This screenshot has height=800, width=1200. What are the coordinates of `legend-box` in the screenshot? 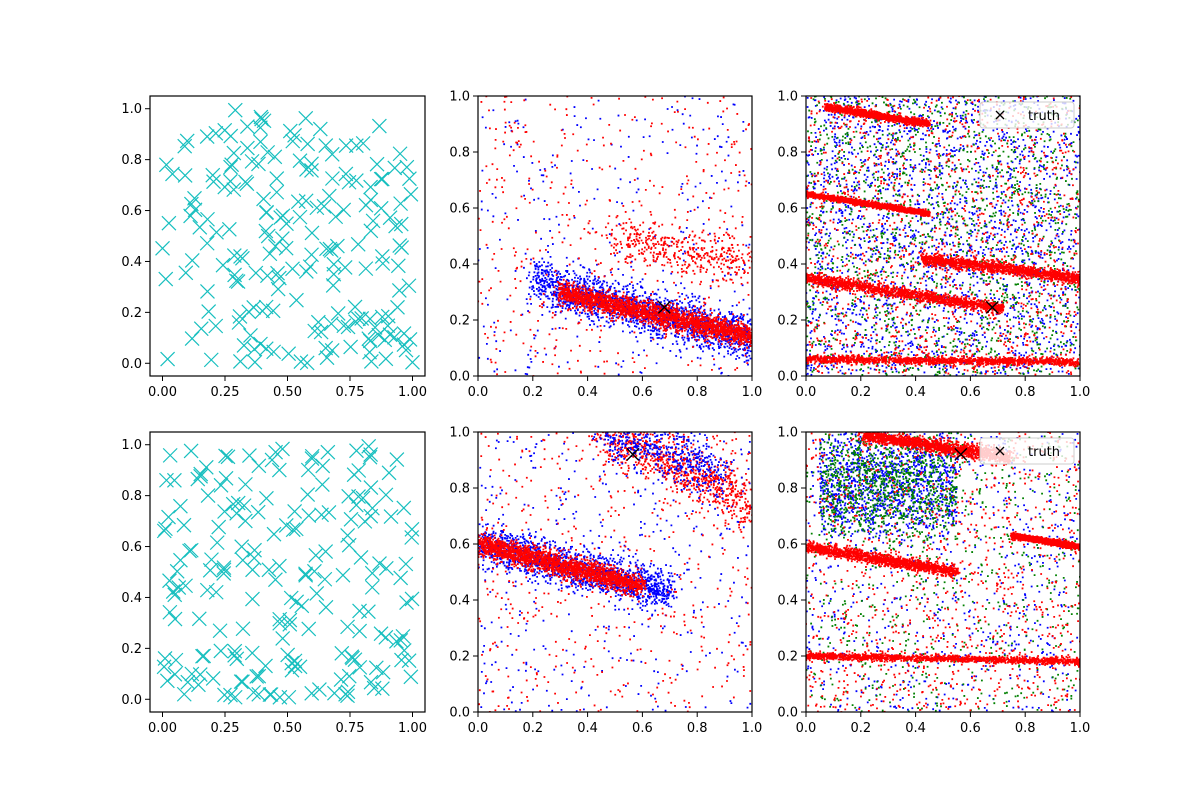 It's located at (1027, 451).